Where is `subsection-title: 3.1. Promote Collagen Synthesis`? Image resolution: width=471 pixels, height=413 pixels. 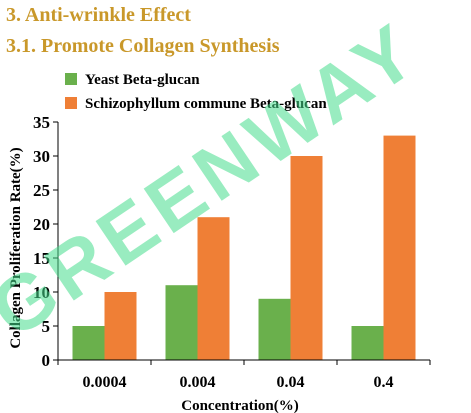 subsection-title: 3.1. Promote Collagen Synthesis is located at coordinates (143, 46).